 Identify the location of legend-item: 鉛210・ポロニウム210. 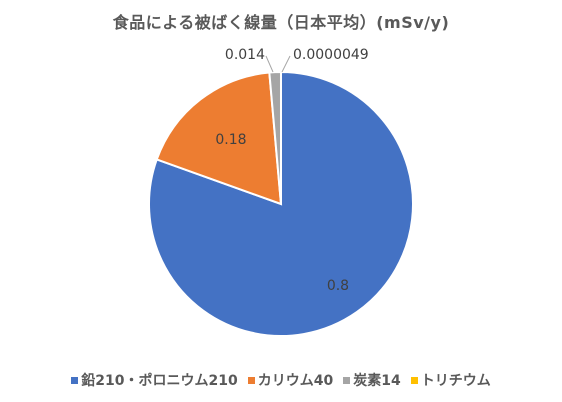
(154, 380).